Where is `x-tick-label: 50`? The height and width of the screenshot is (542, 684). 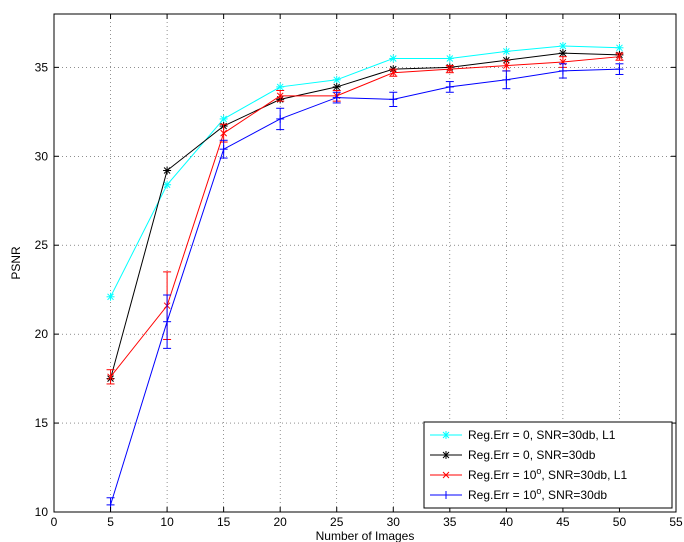 x-tick-label: 50 is located at coordinates (620, 522).